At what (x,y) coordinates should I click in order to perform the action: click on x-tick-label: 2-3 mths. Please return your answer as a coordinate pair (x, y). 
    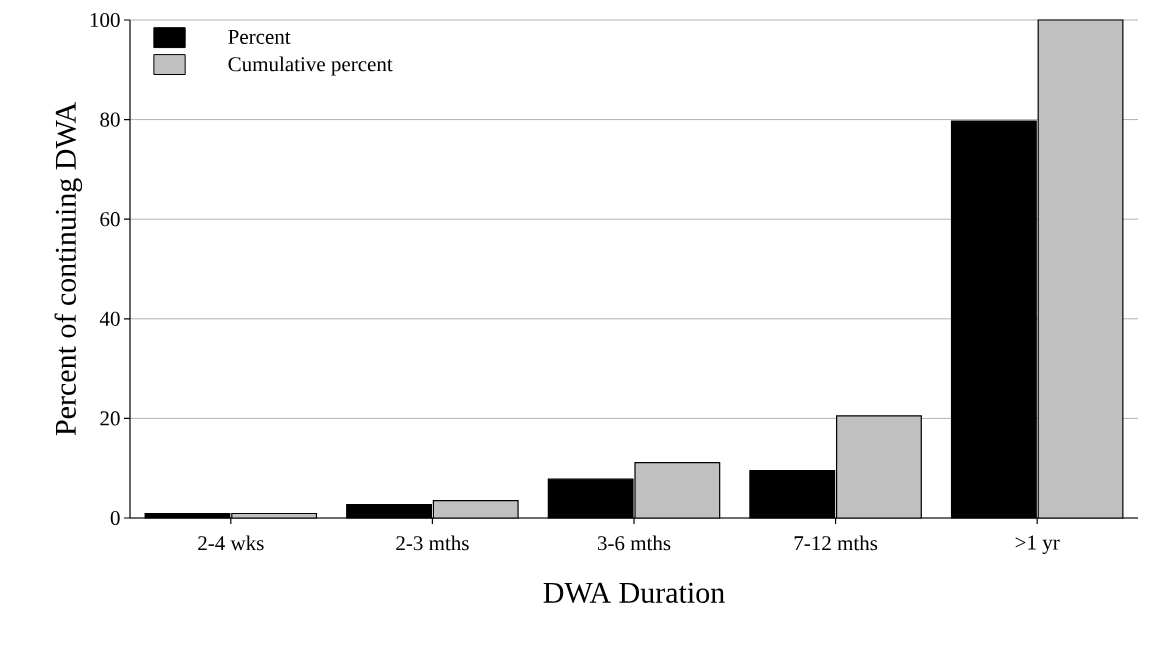
    Looking at the image, I should click on (432, 543).